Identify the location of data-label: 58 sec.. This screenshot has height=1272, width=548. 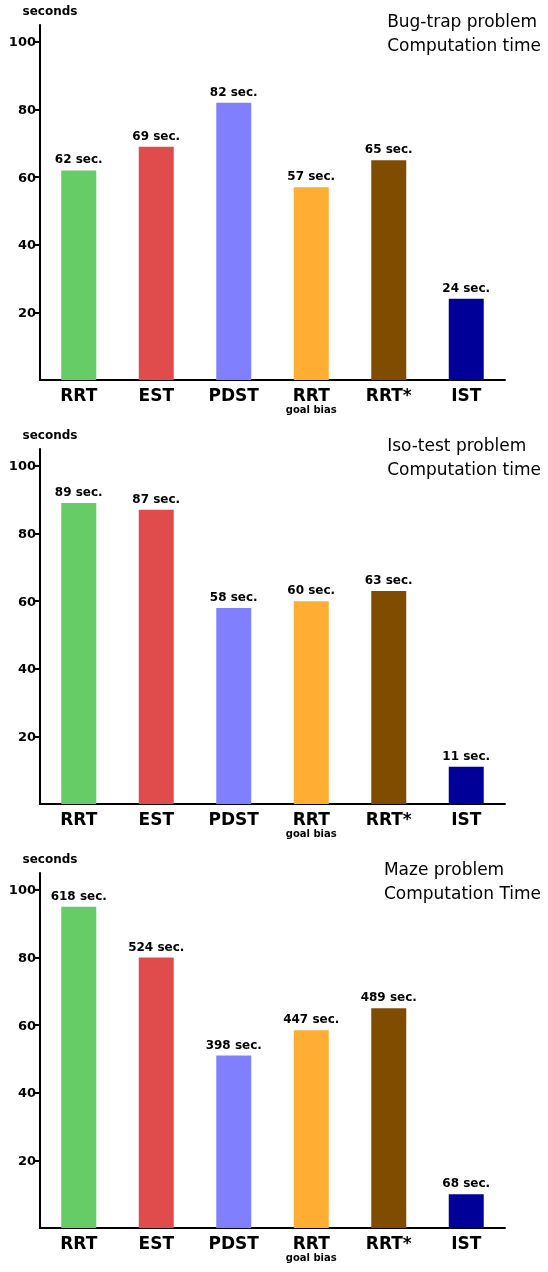
(233, 596).